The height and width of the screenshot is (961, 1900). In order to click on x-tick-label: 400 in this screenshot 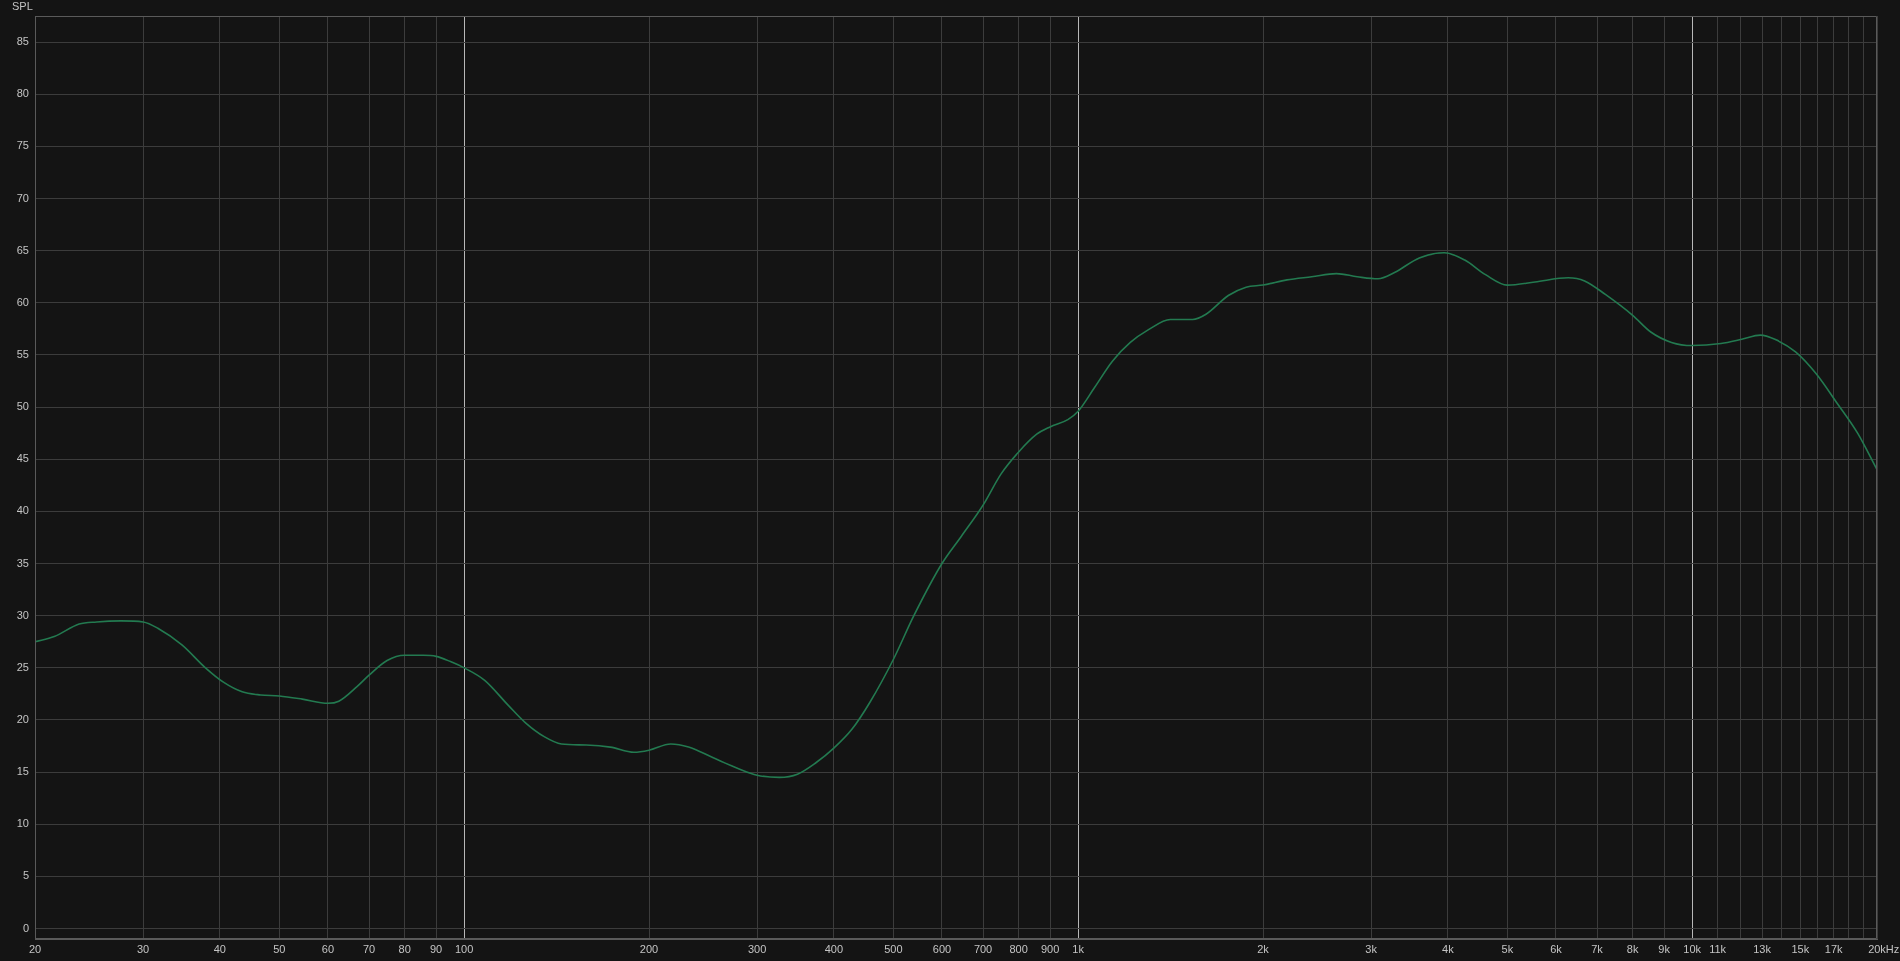, I will do `click(834, 948)`.